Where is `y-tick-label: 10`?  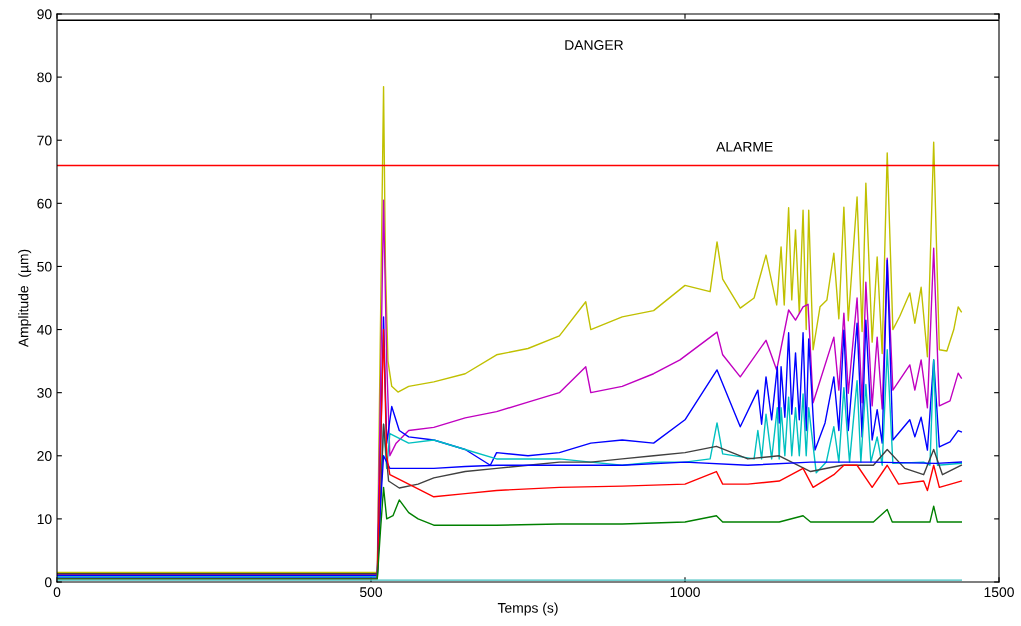
y-tick-label: 10 is located at coordinates (44, 519).